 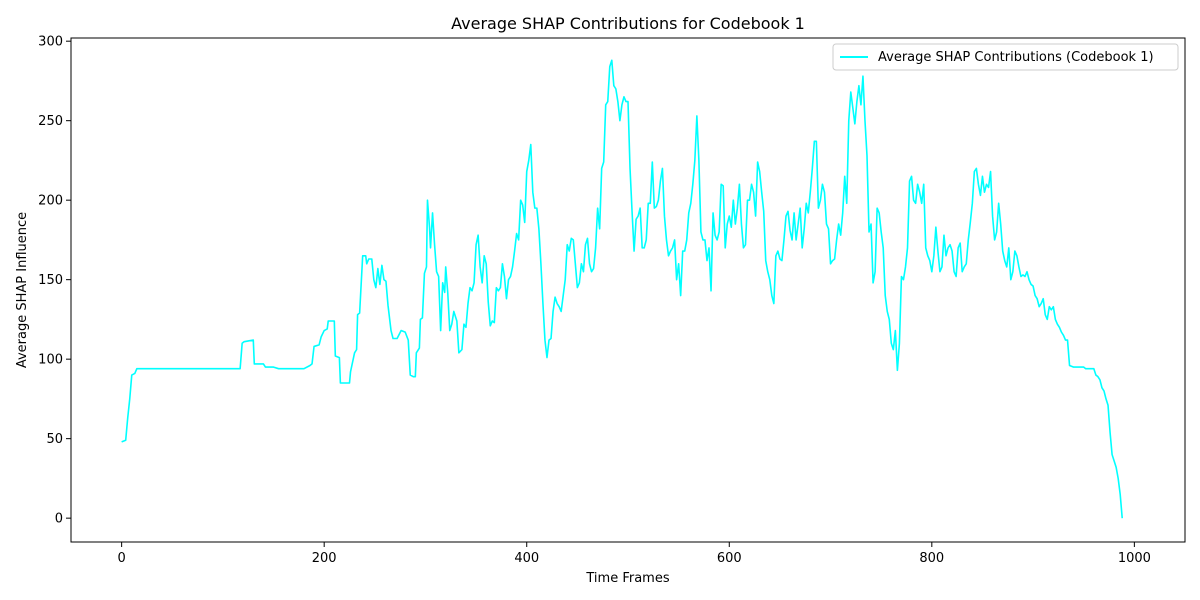 I want to click on x-axis-label: Time Frames, so click(x=627, y=578).